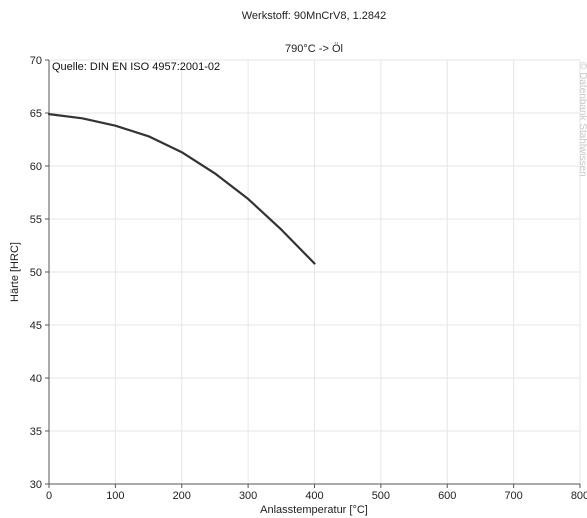 Image resolution: width=587 pixels, height=518 pixels. Describe the element at coordinates (513, 496) in the screenshot. I see `x-tick-label: 700` at that location.